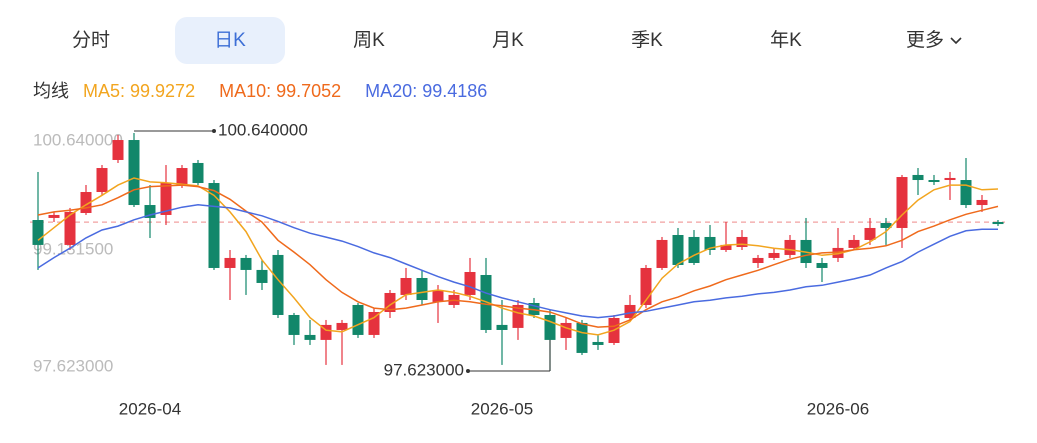 The image size is (1037, 443). Describe the element at coordinates (502, 408) in the screenshot. I see `x-tick-label: 2026-05` at that location.